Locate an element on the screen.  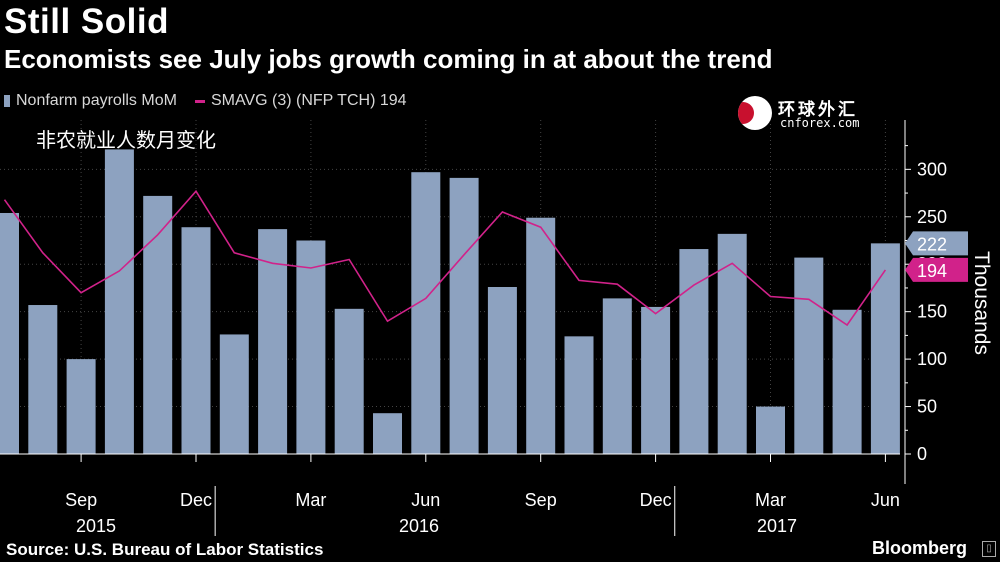
source-note: Source: U.S. Bureau of Labor Statistics is located at coordinates (165, 549).